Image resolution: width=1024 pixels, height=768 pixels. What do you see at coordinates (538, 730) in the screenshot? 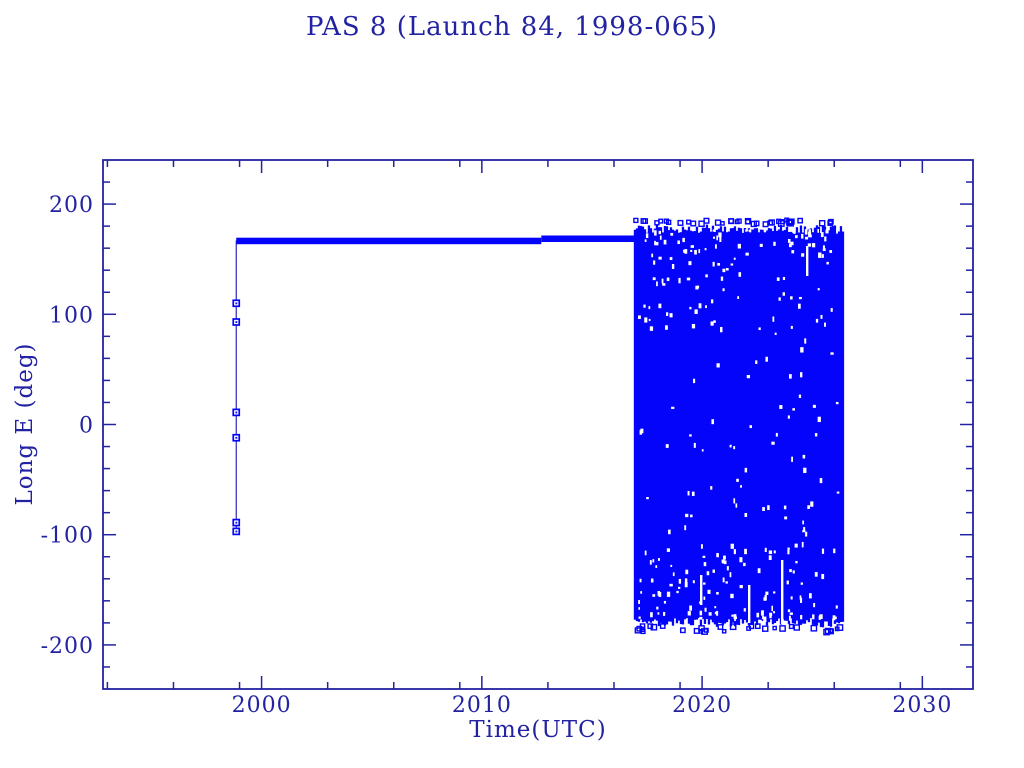
I see `x-axis-label: Time(UTC)` at bounding box center [538, 730].